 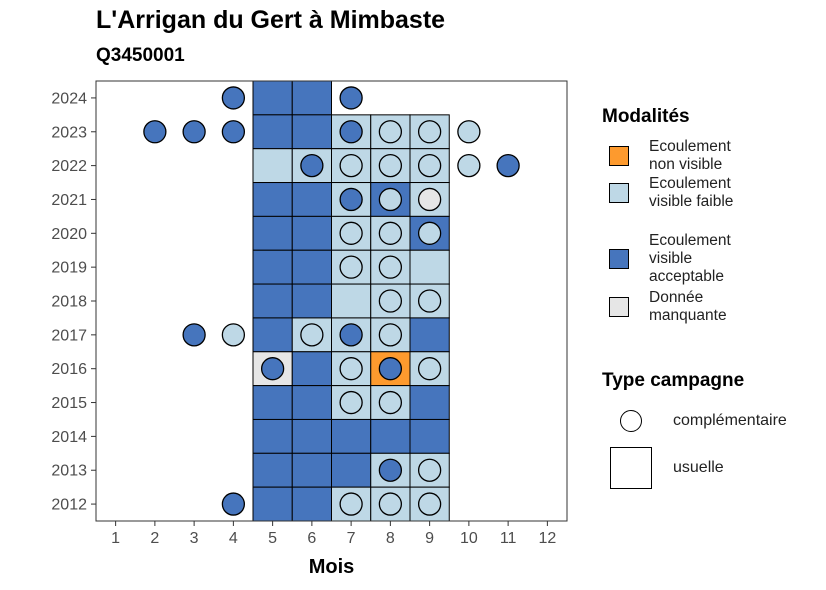 I want to click on chart-subtitle: Q3450001, so click(x=140, y=55).